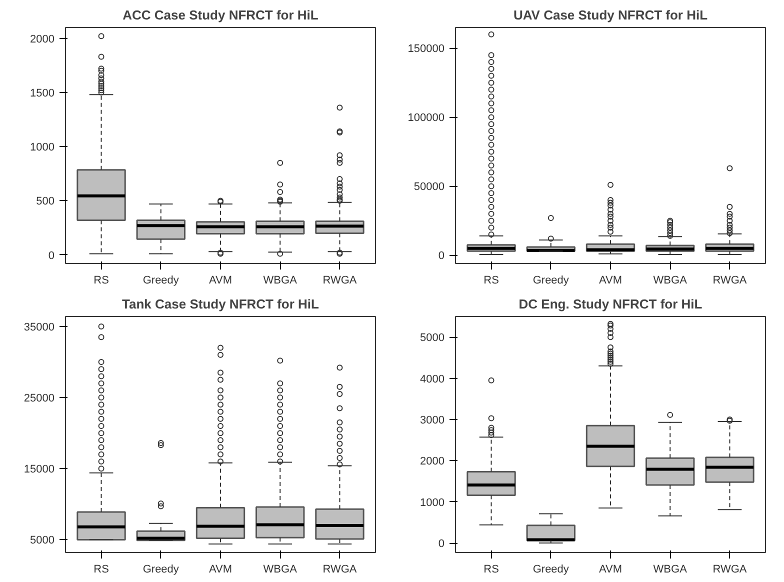 This screenshot has height=582, width=784. Describe the element at coordinates (39, 327) in the screenshot. I see `y-tick-label: 35000` at that location.